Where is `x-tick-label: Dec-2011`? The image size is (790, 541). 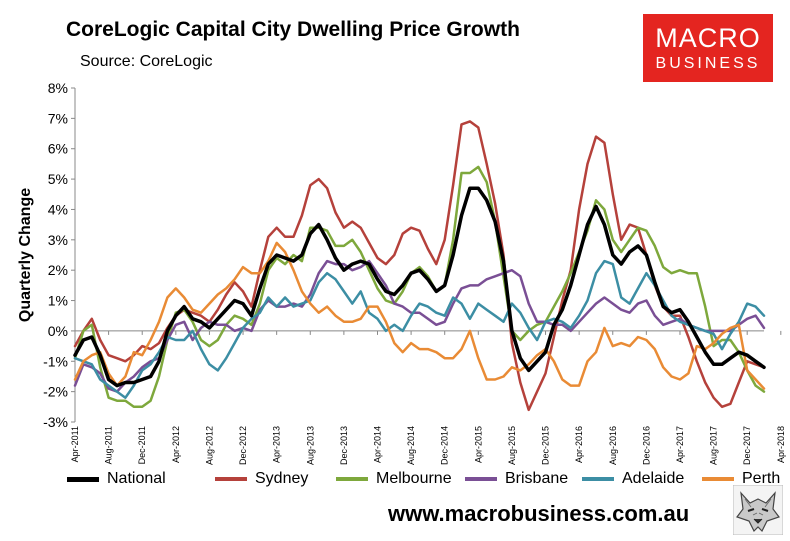
x-tick-label: Dec-2011 is located at coordinates (142, 445).